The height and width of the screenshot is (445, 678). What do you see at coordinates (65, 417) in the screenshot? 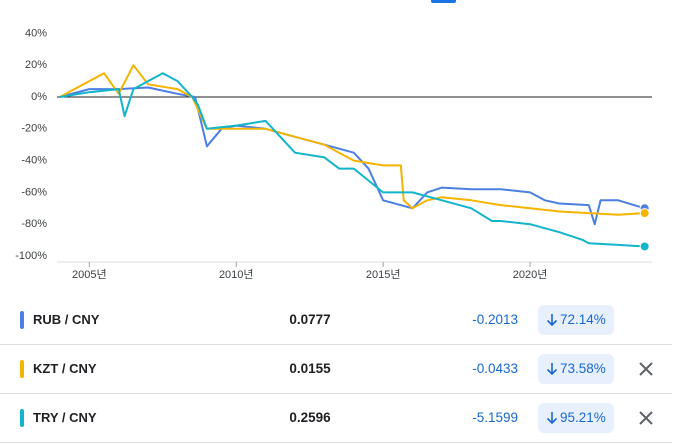
I see `pair-name: TRY / CNY` at bounding box center [65, 417].